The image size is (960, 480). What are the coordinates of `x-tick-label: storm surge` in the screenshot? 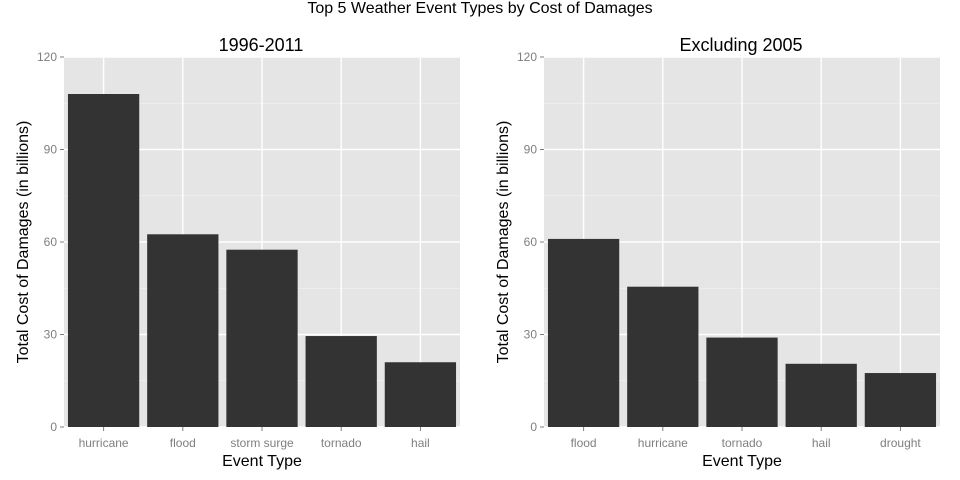 It's located at (262, 443).